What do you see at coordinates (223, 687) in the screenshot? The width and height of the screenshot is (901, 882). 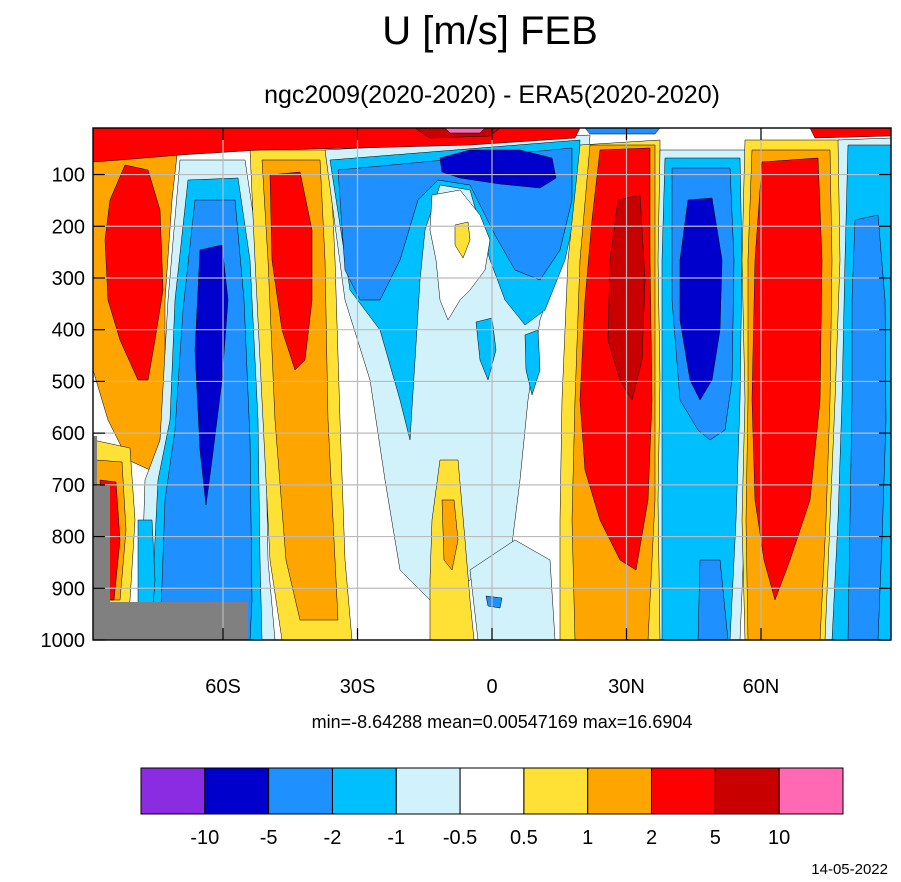 I see `x-tick-label: 60S` at bounding box center [223, 687].